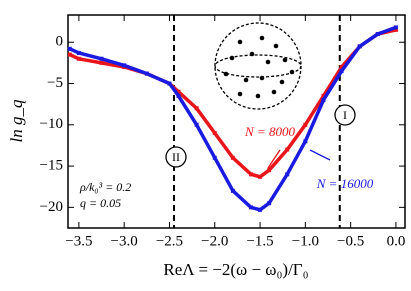  I want to click on annotation: ρ/k₀³ = 0.2, so click(105, 187).